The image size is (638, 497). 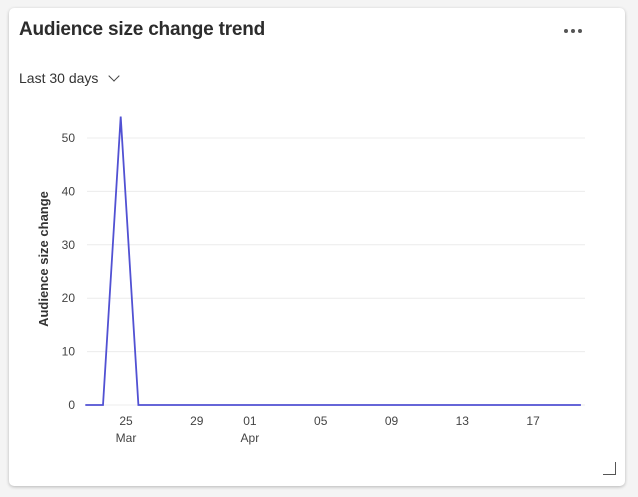 What do you see at coordinates (250, 421) in the screenshot?
I see `x-tick-label: 01` at bounding box center [250, 421].